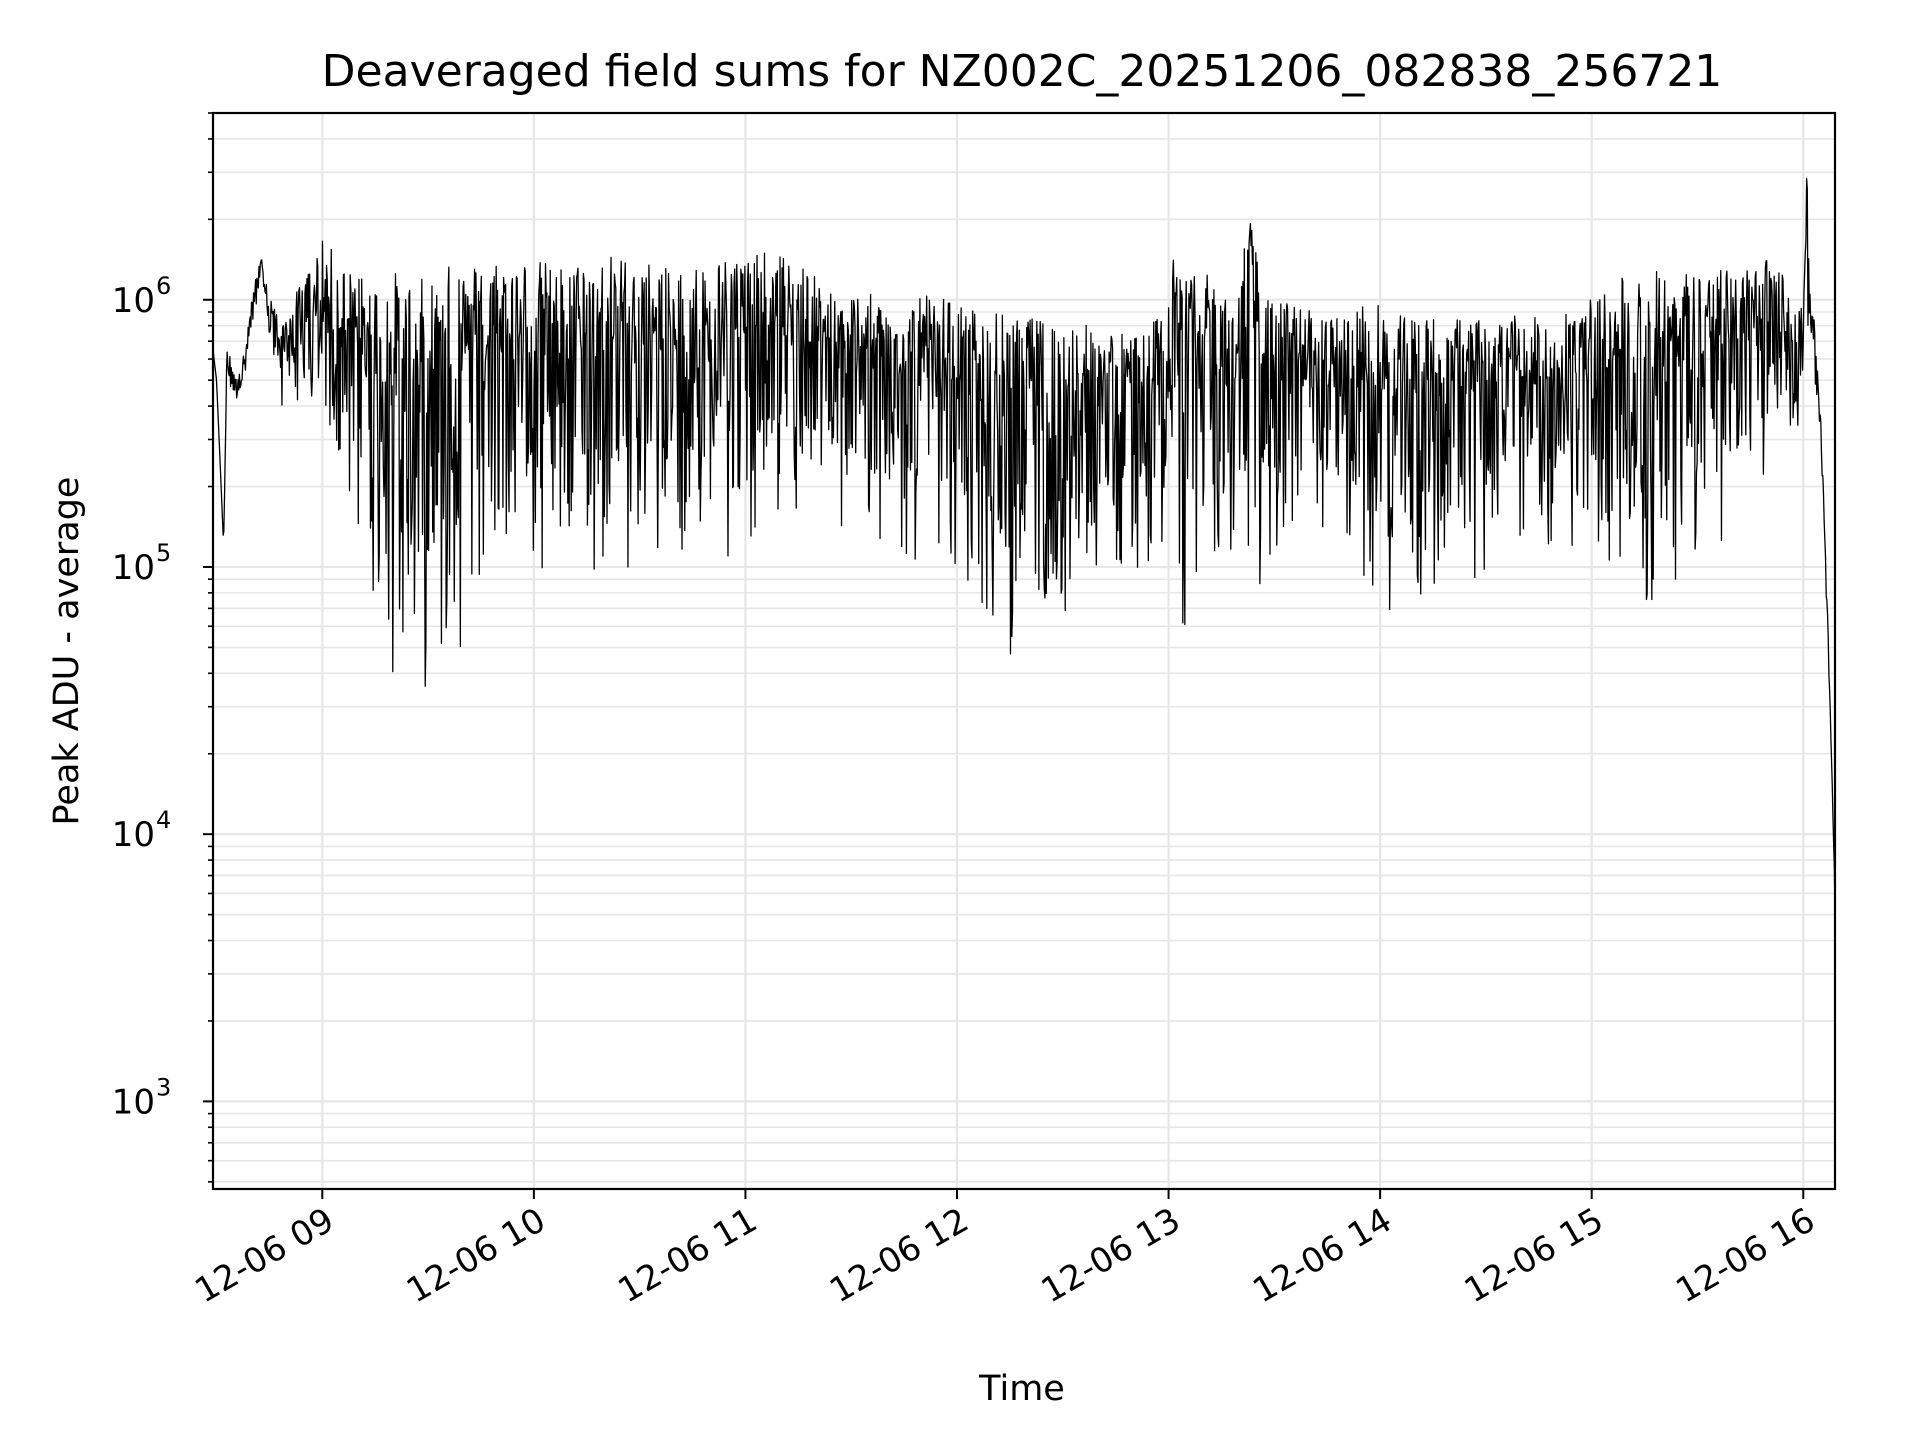 Image resolution: width=1920 pixels, height=1445 pixels. I want to click on y-tick-label-exponent: 5, so click(163, 553).